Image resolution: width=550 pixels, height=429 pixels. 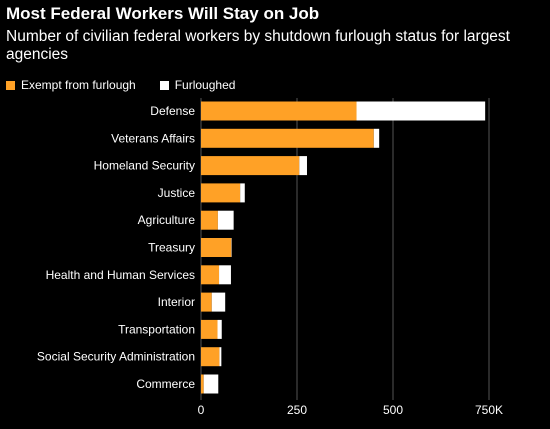 What do you see at coordinates (167, 220) in the screenshot?
I see `category-label: Agriculture` at bounding box center [167, 220].